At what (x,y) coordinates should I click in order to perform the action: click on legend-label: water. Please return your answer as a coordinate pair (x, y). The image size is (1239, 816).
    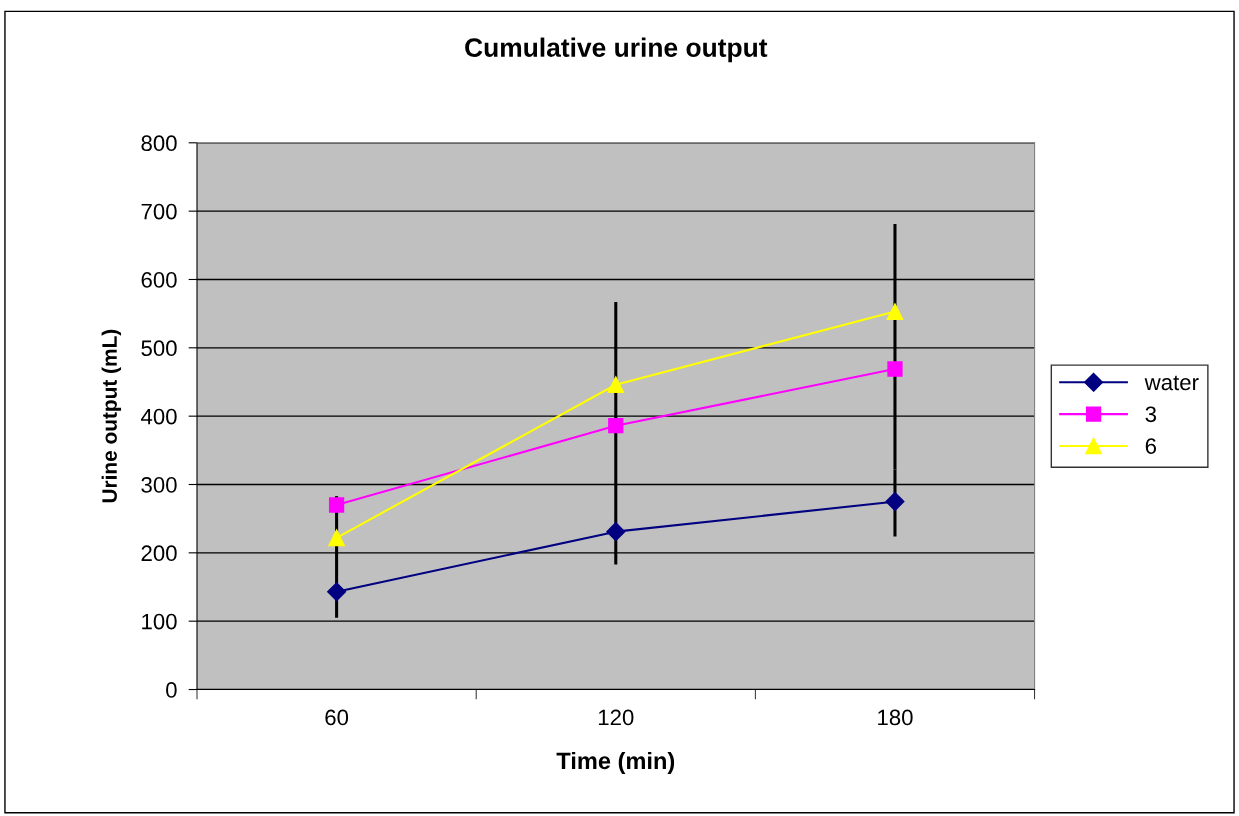
    Looking at the image, I should click on (1171, 383).